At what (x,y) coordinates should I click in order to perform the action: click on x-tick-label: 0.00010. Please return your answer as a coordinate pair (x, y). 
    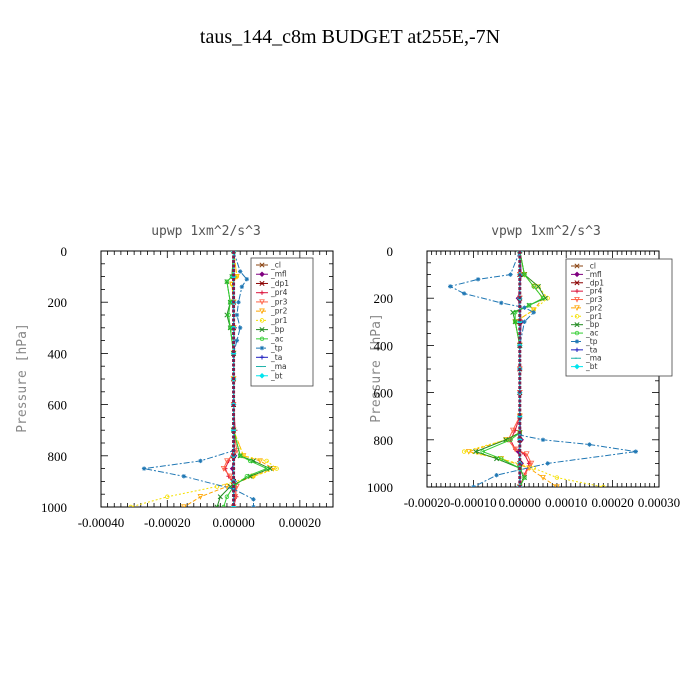
    Looking at the image, I should click on (566, 502).